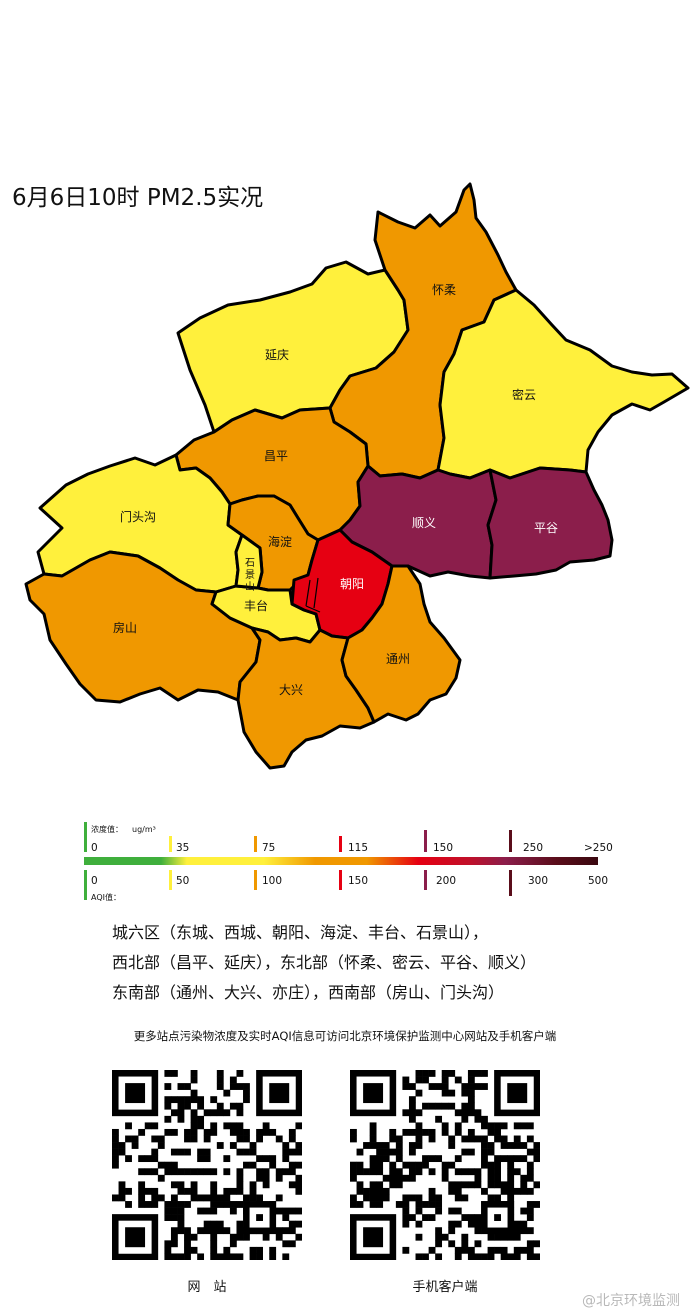  I want to click on aqi-tick: 0, so click(94, 881).